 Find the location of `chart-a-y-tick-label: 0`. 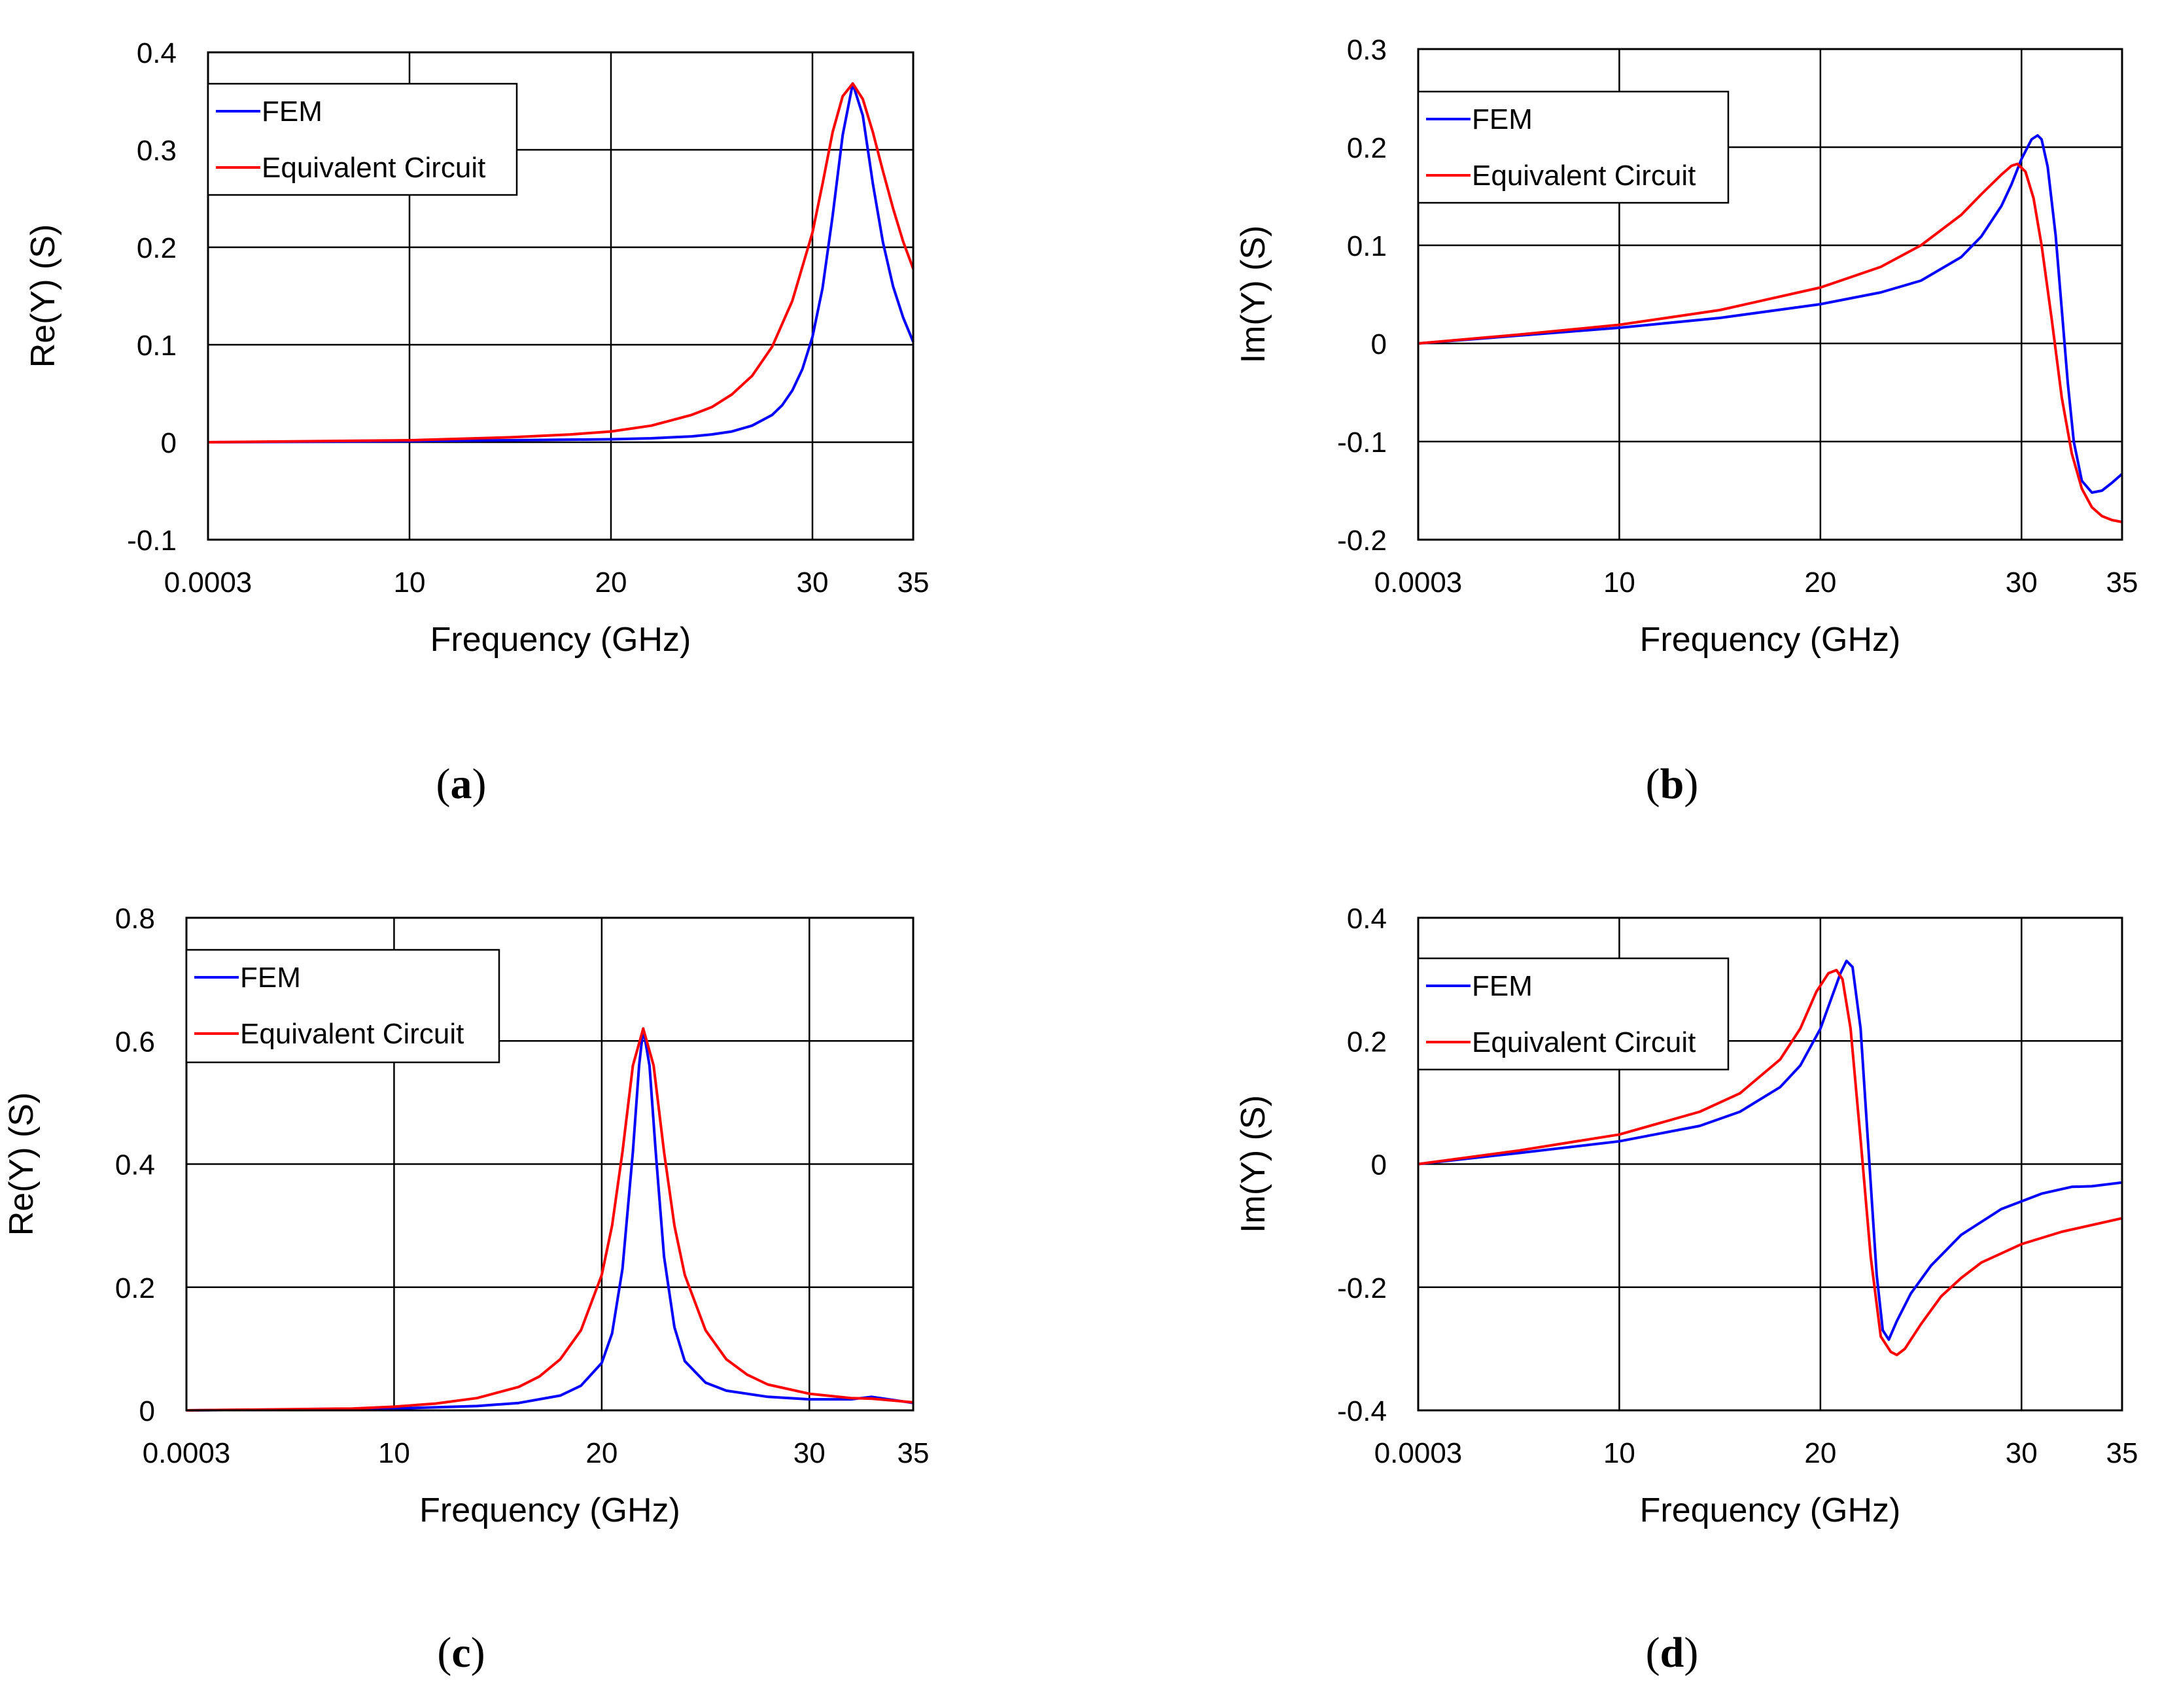

chart-a-y-tick-label: 0 is located at coordinates (169, 443).